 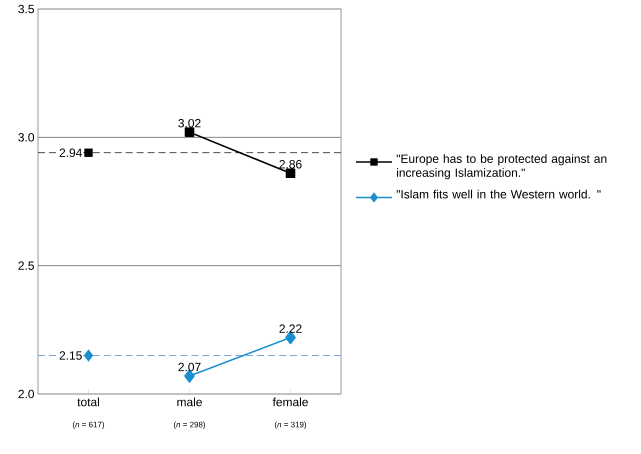 What do you see at coordinates (189, 367) in the screenshot?
I see `data-label: 2.07` at bounding box center [189, 367].